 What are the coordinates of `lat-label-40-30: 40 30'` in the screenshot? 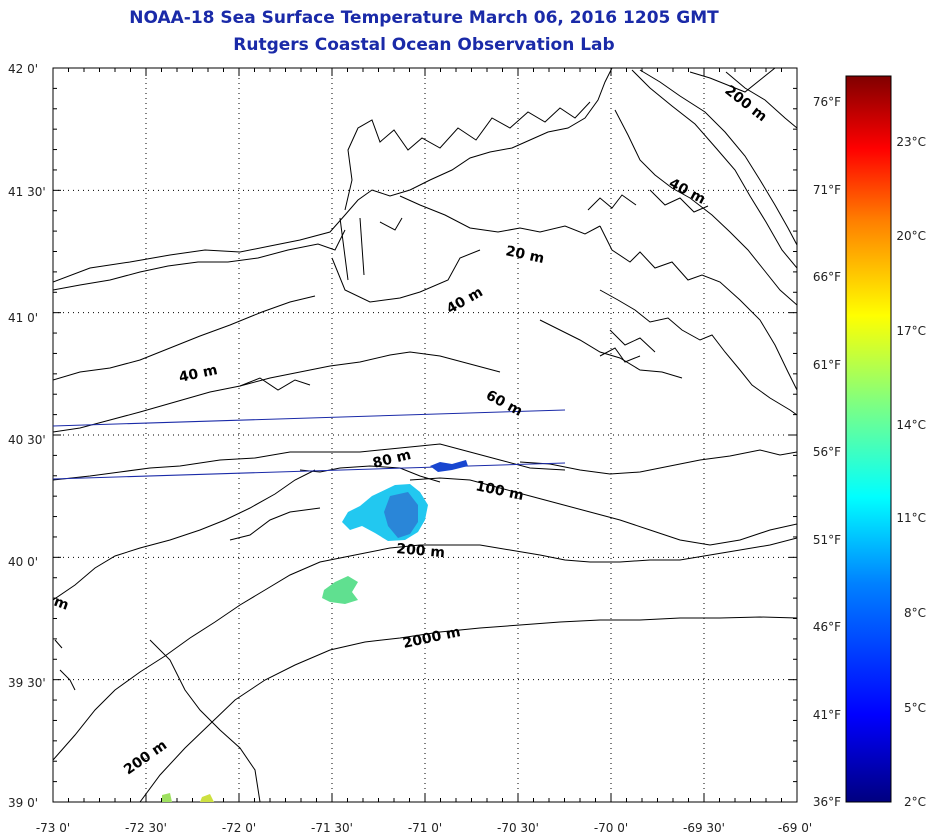 It's located at (27, 440).